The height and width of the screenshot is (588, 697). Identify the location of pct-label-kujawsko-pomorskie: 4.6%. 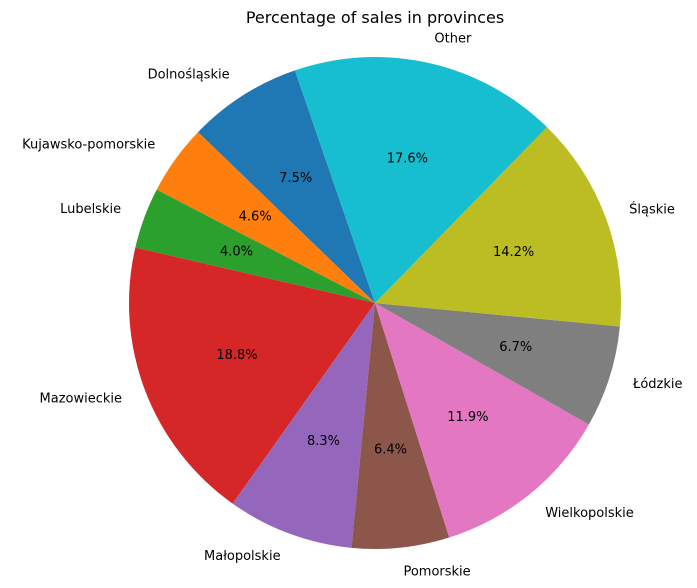
(255, 216).